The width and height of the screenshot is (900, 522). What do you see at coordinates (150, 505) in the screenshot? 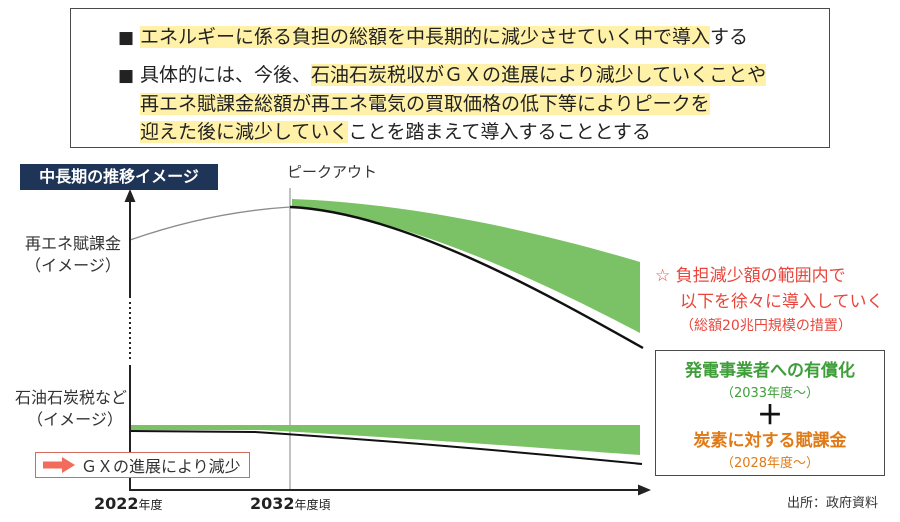
I see `x-label-suffix: 年度` at bounding box center [150, 505].